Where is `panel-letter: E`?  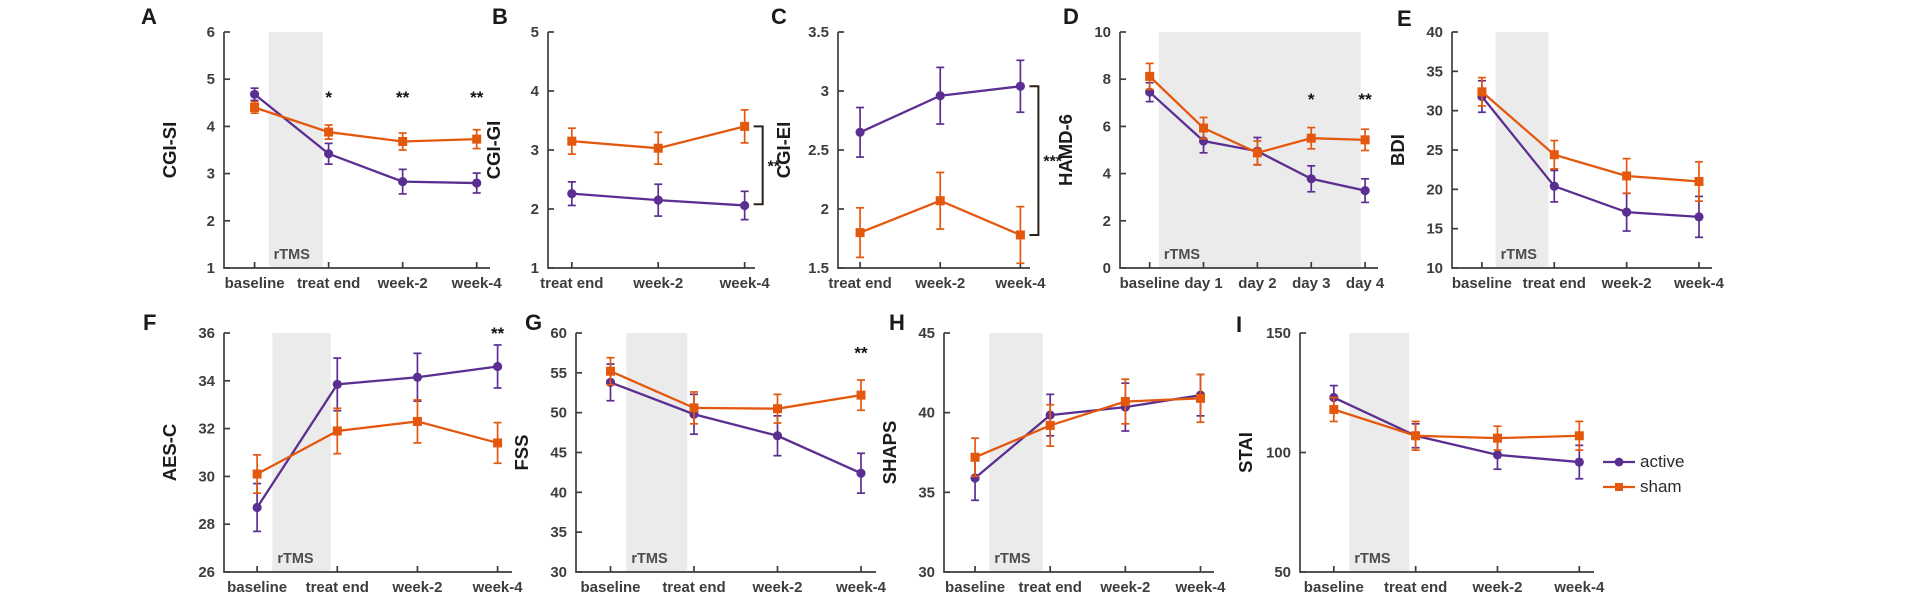
panel-letter: E is located at coordinates (1404, 18).